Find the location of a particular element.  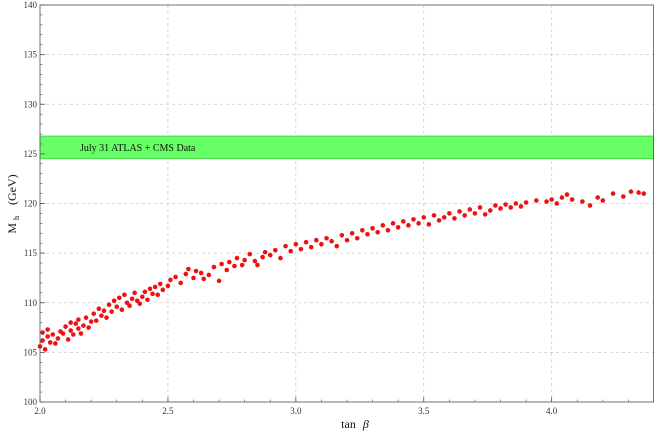

x-axis-ticks: 2.0 2.5 3.0 3.5 4.0 is located at coordinates (344, 406).